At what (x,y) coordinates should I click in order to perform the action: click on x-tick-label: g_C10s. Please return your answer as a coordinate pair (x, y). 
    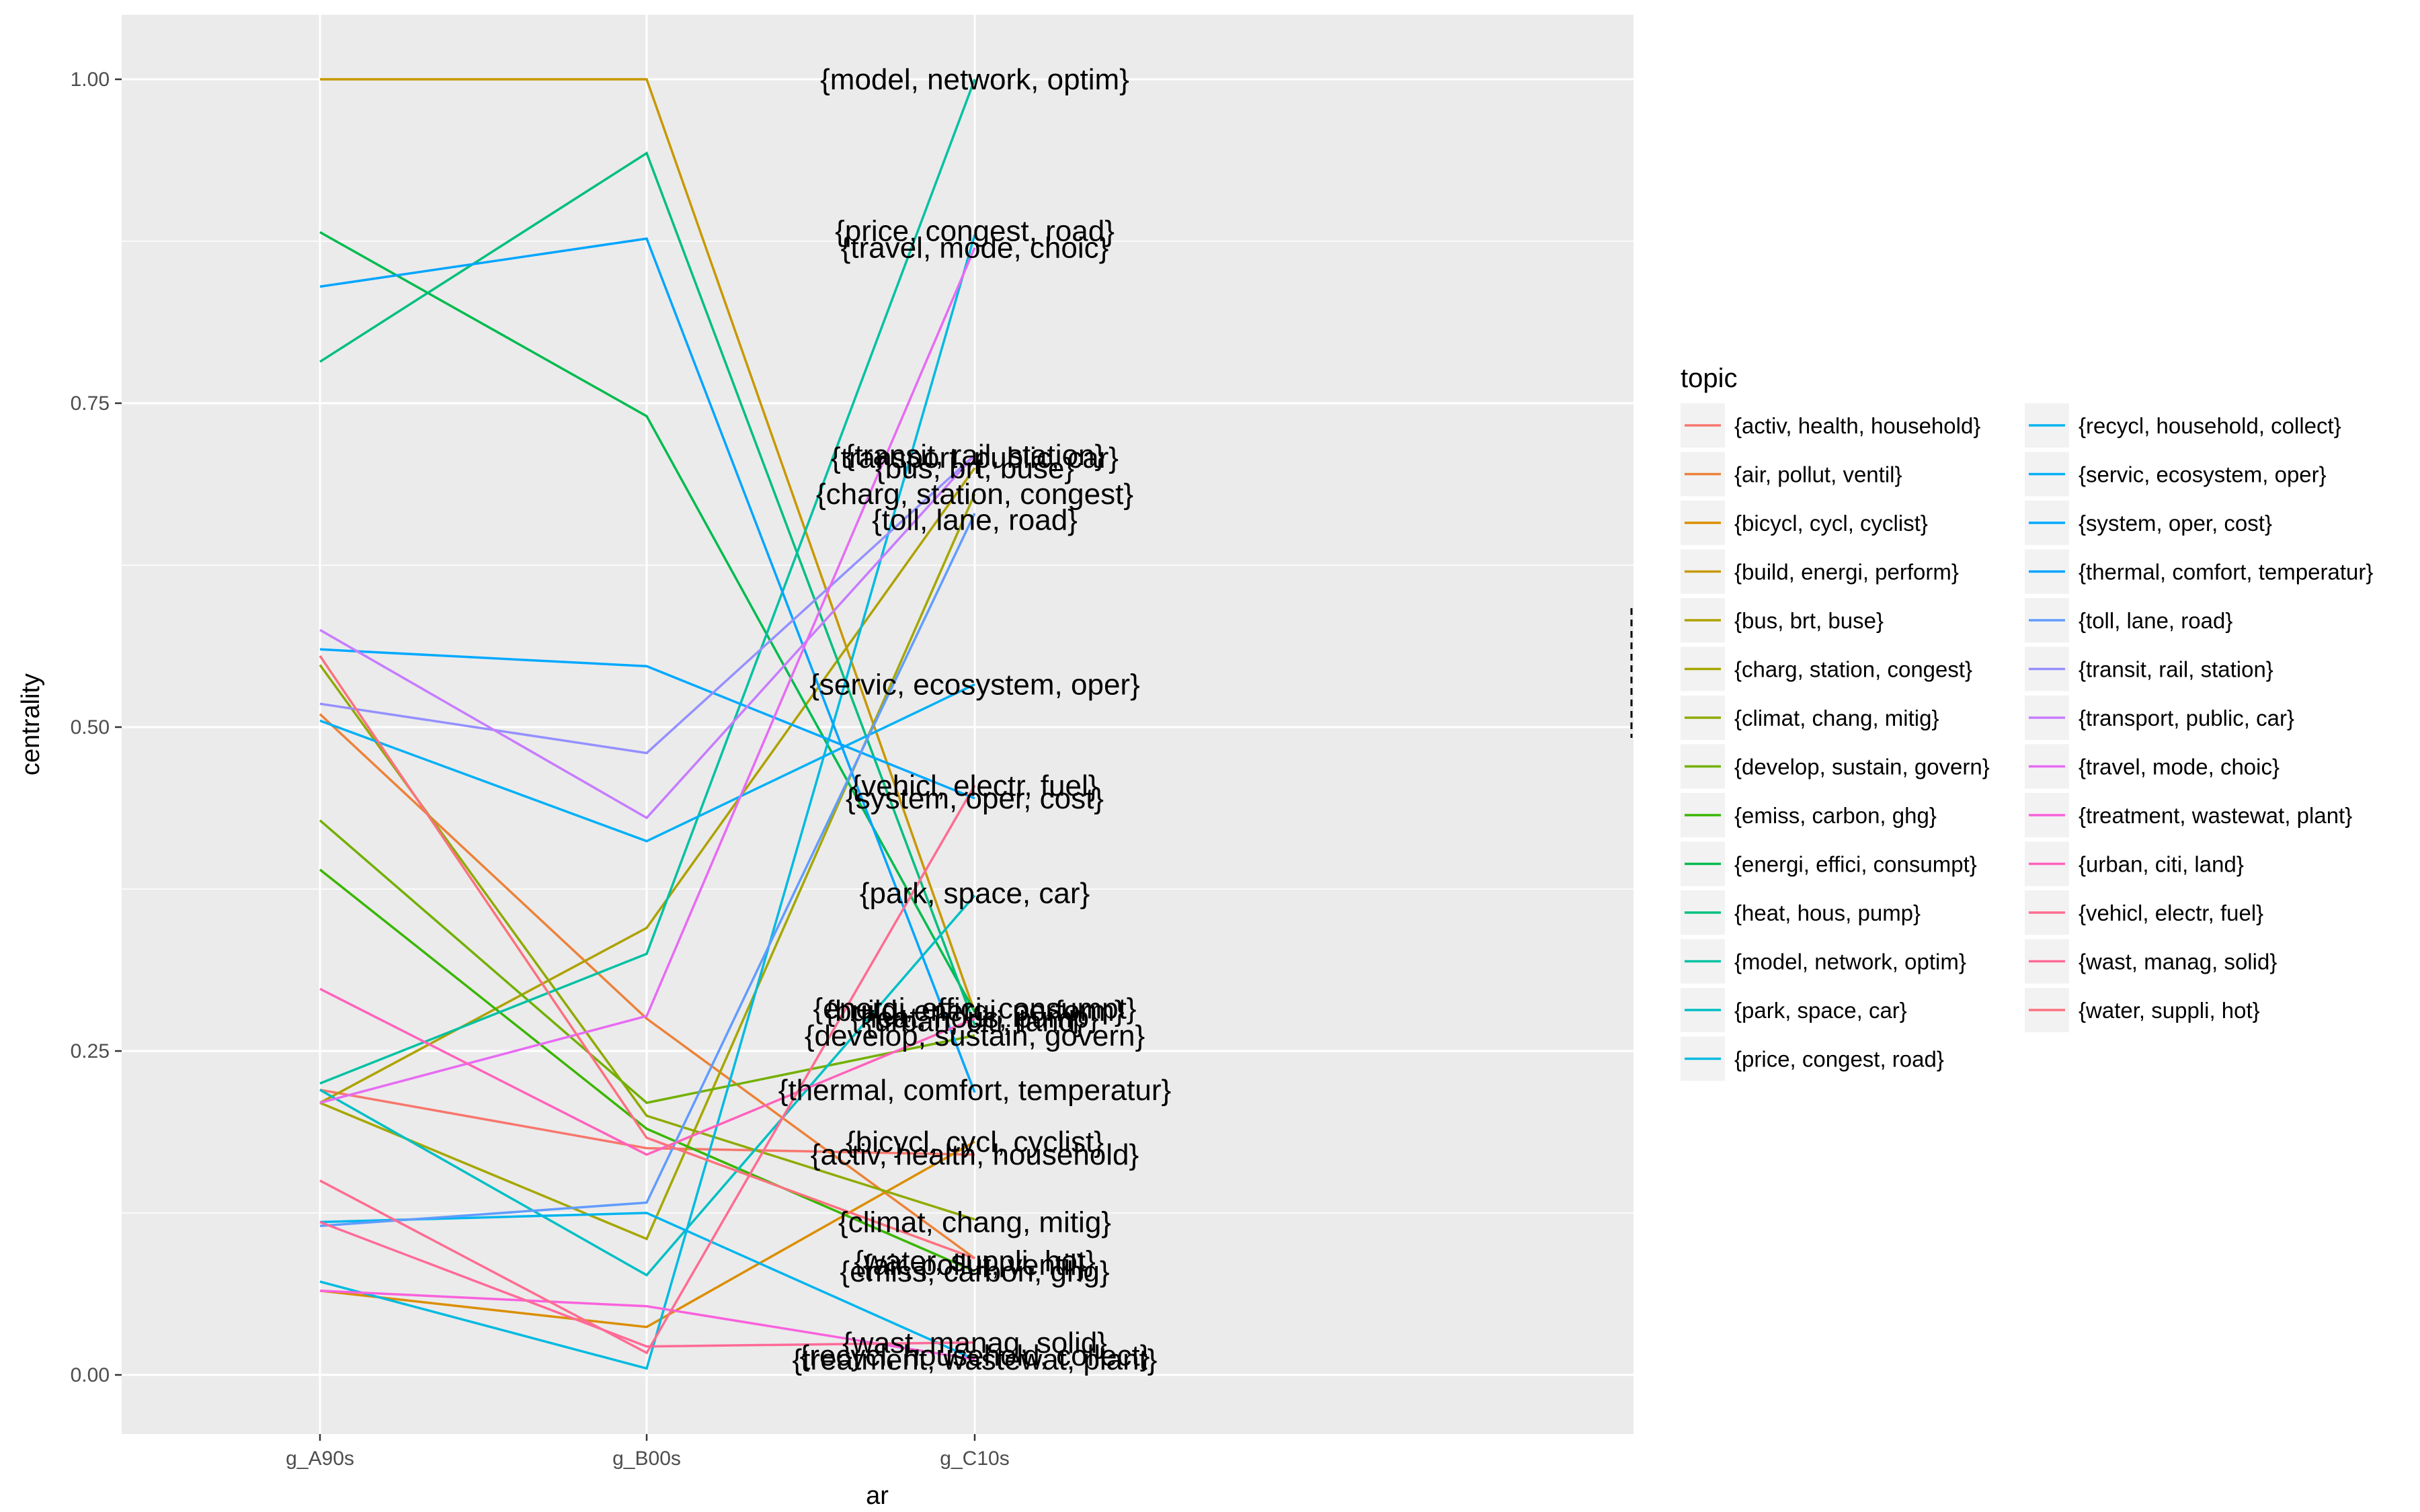
    Looking at the image, I should click on (974, 1459).